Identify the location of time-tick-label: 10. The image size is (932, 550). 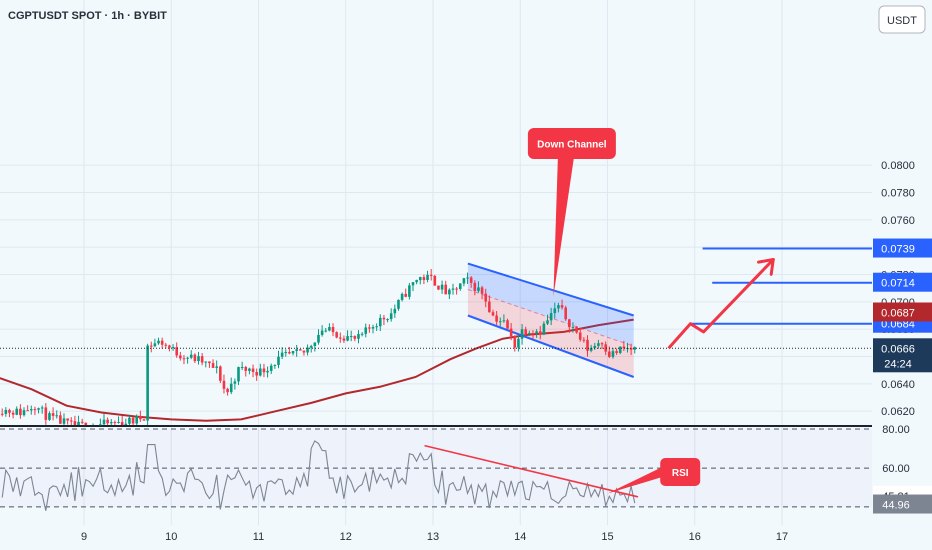
(171, 537).